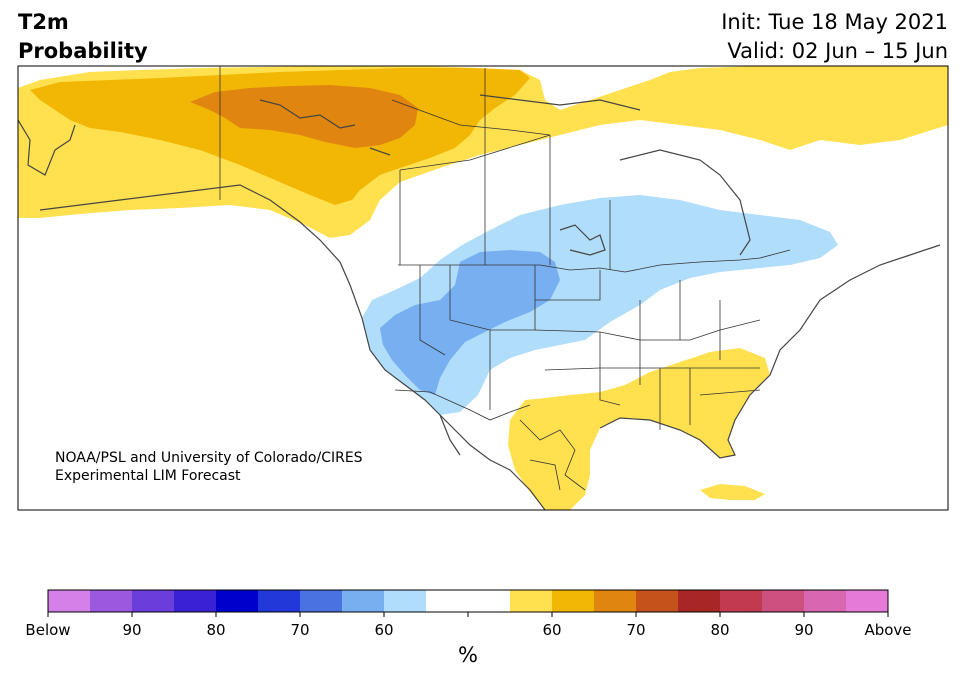 Image resolution: width=959 pixels, height=680 pixels. I want to click on above-normal-region-caribbean, so click(732, 492).